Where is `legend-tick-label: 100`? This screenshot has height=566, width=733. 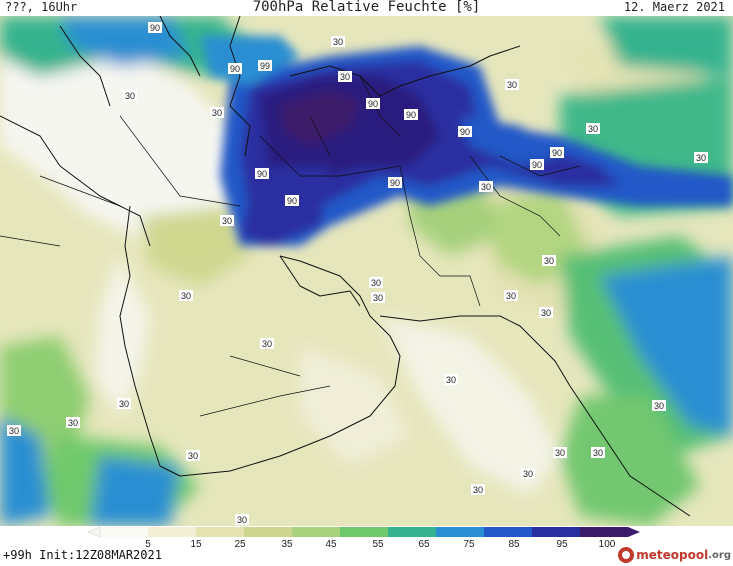
legend-tick-label: 100 is located at coordinates (607, 543).